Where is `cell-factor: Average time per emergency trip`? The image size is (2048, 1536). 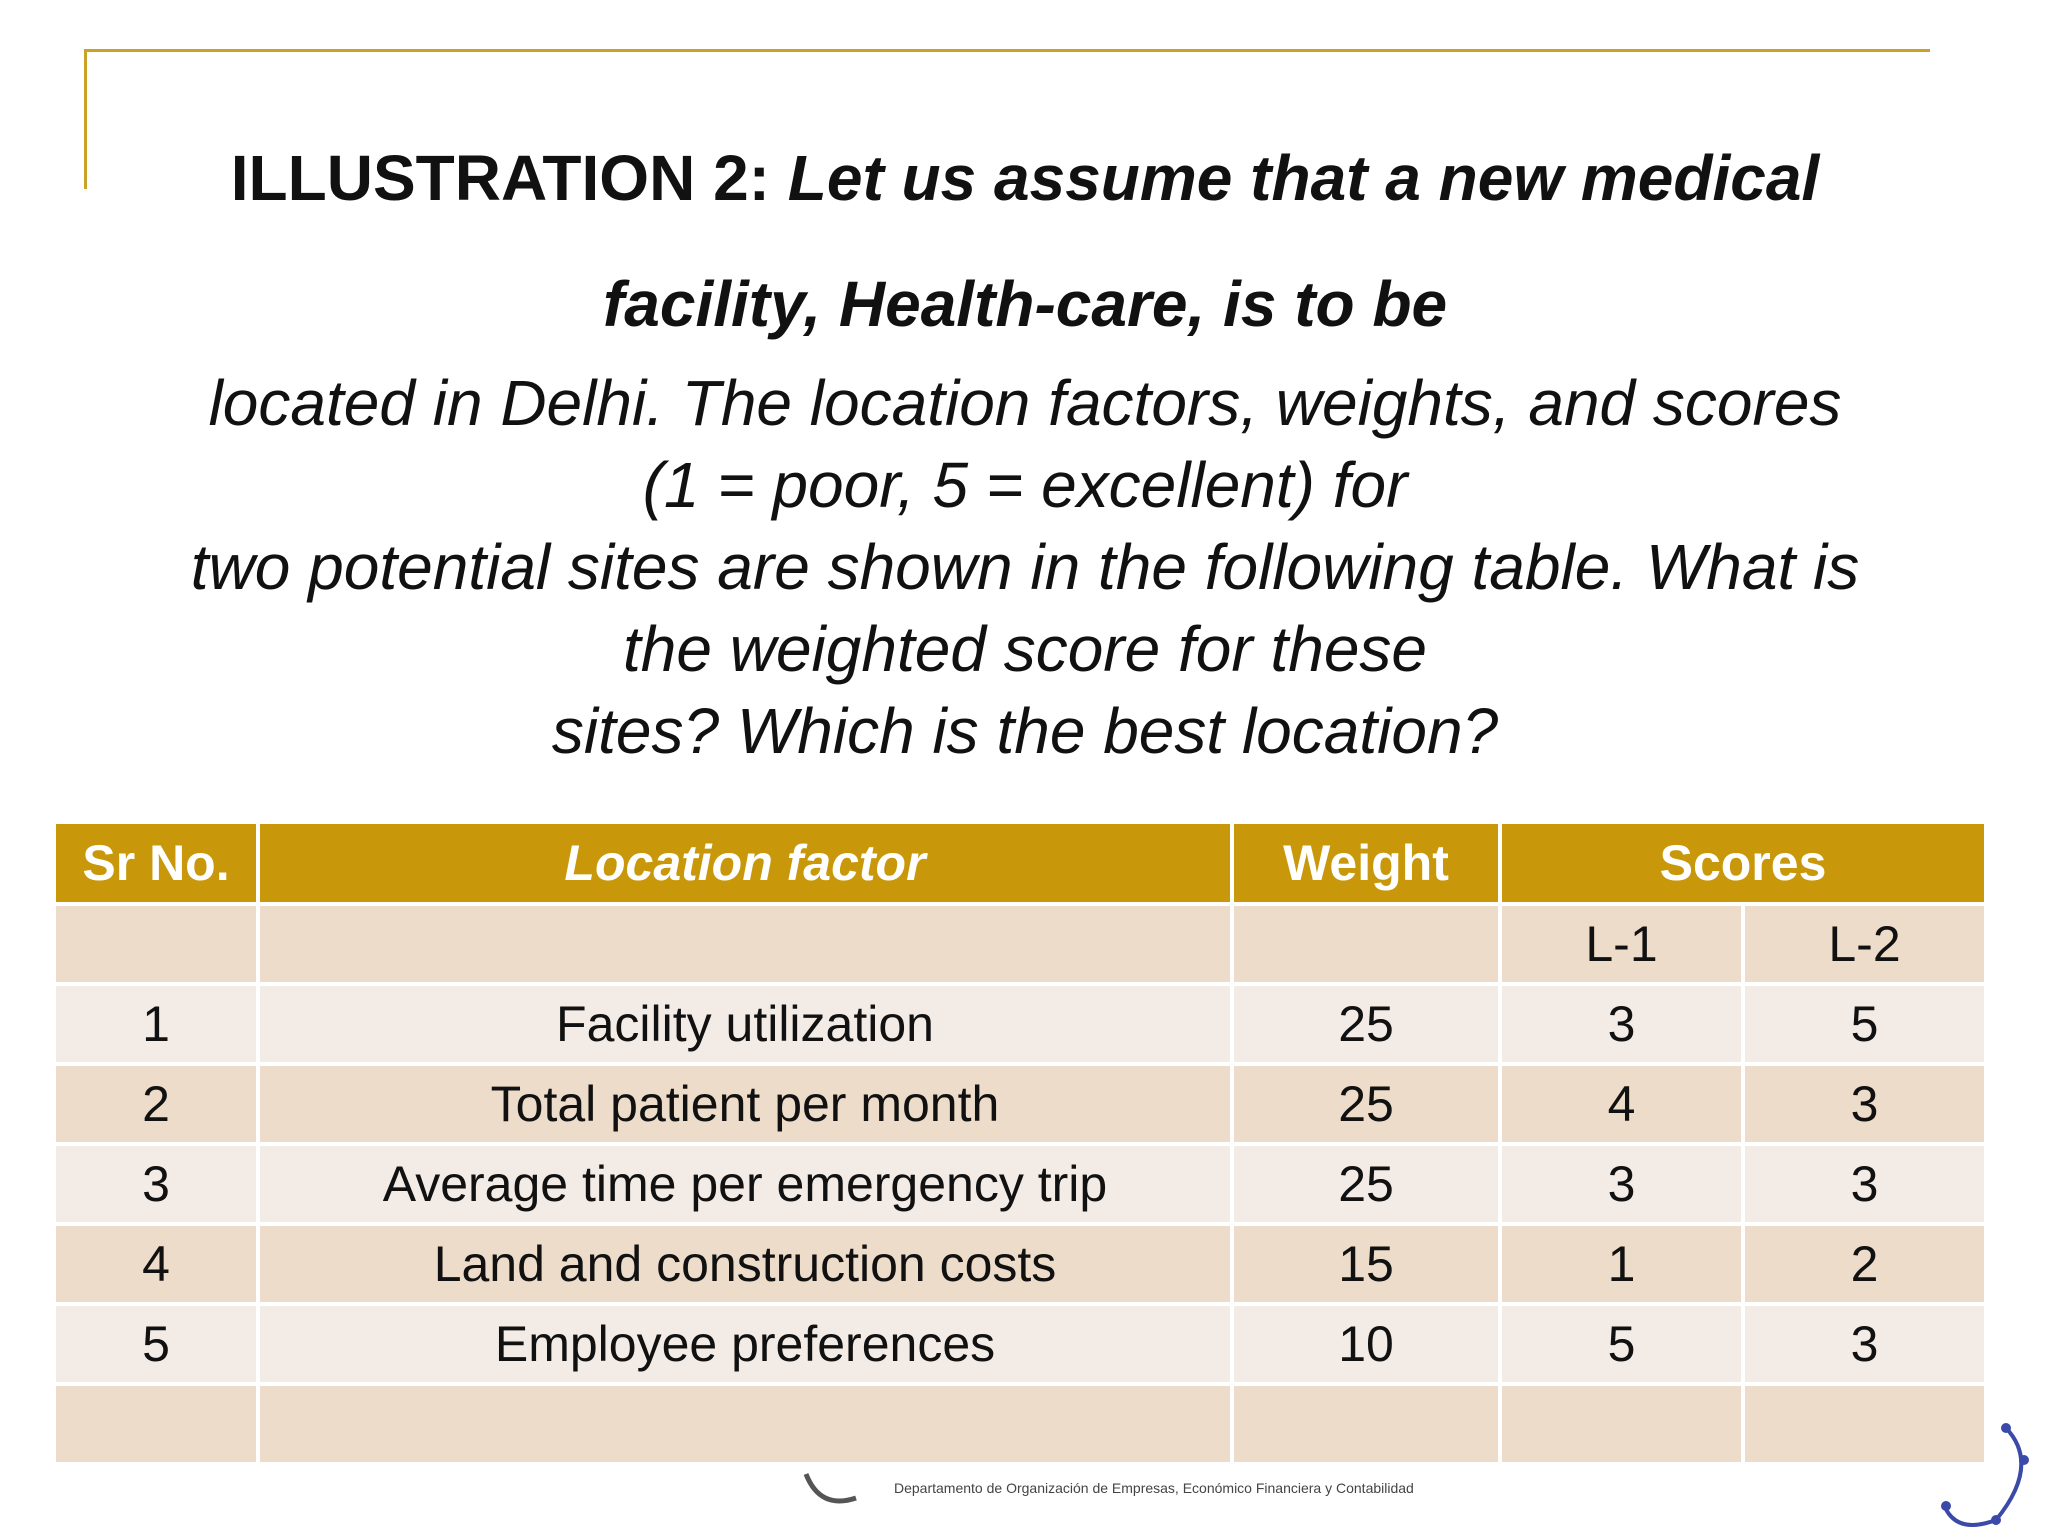
cell-factor: Average time per emergency trip is located at coordinates (745, 1184).